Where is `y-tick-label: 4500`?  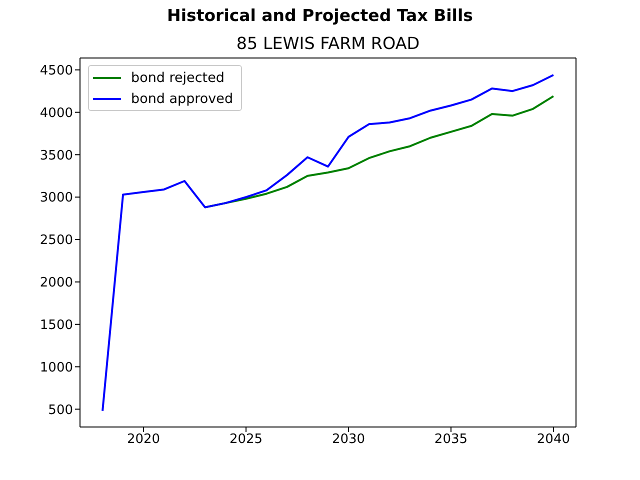 y-tick-label: 4500 is located at coordinates (56, 70).